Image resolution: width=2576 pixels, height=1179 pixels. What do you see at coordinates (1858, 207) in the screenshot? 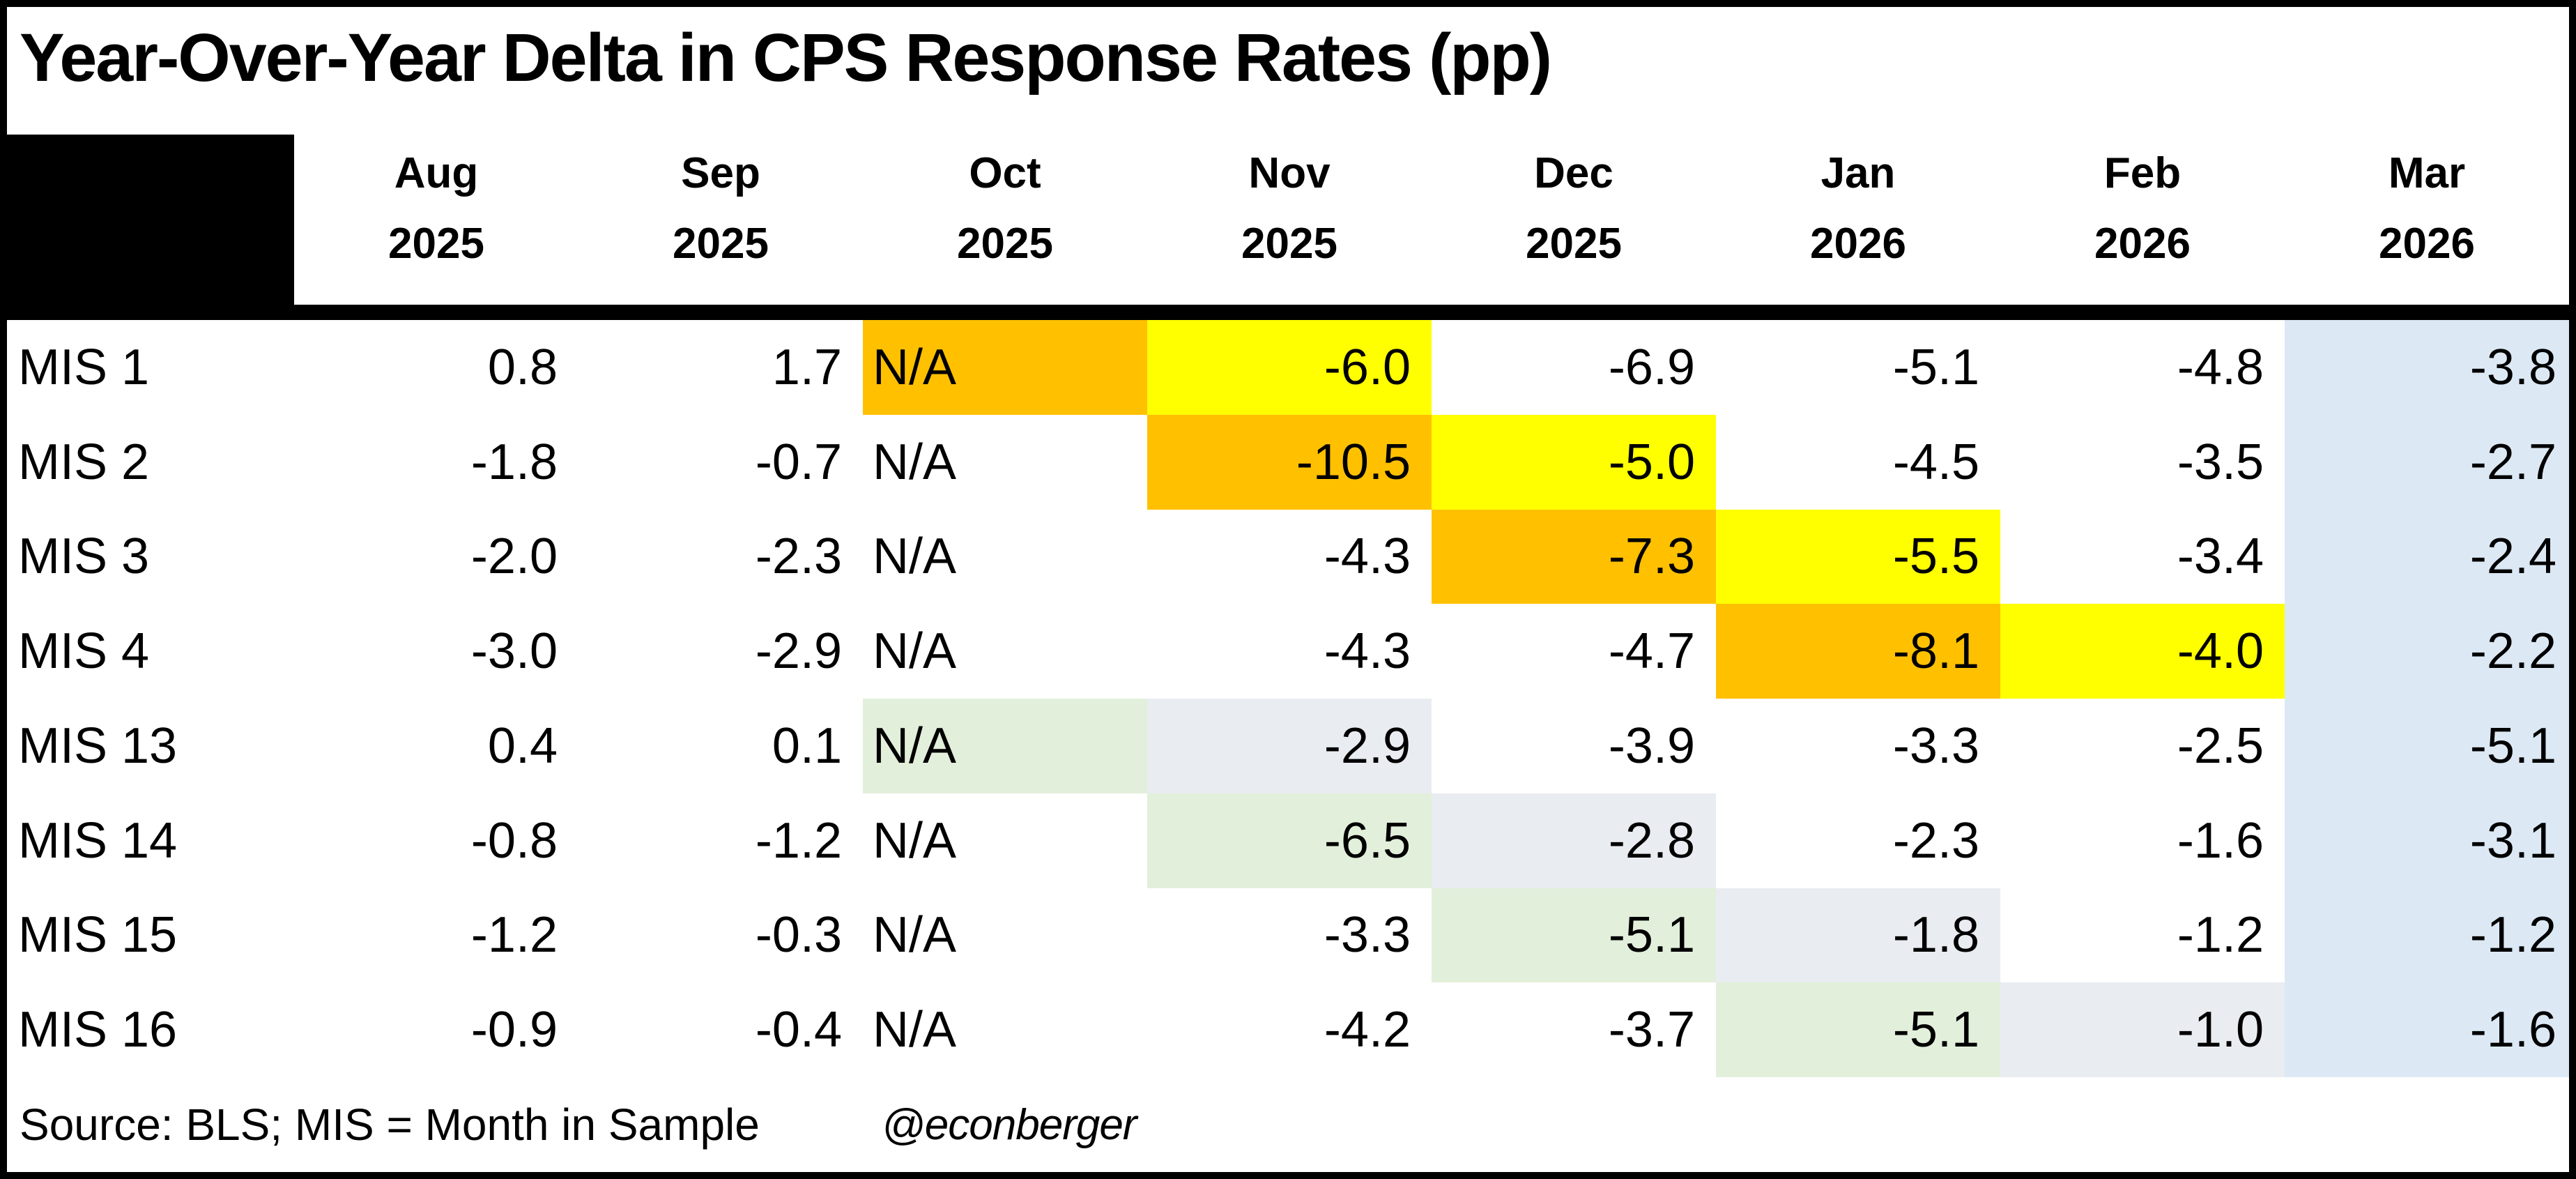
I see `column-header: Jan 2026` at bounding box center [1858, 207].